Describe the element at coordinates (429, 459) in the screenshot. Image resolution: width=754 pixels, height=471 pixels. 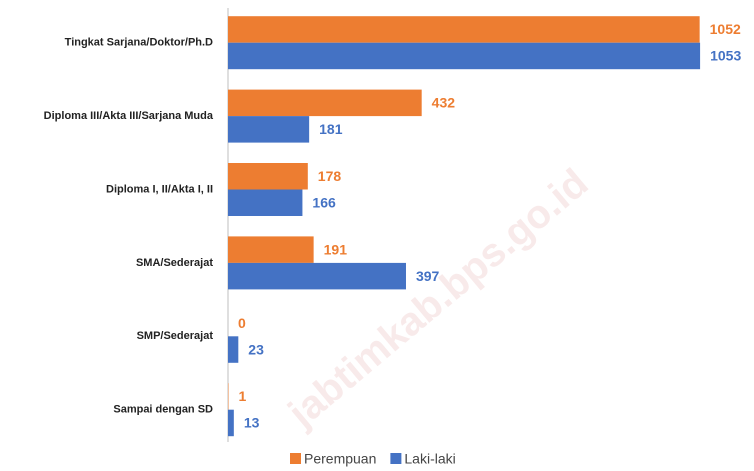
I see `legend-label: Laki-laki` at that location.